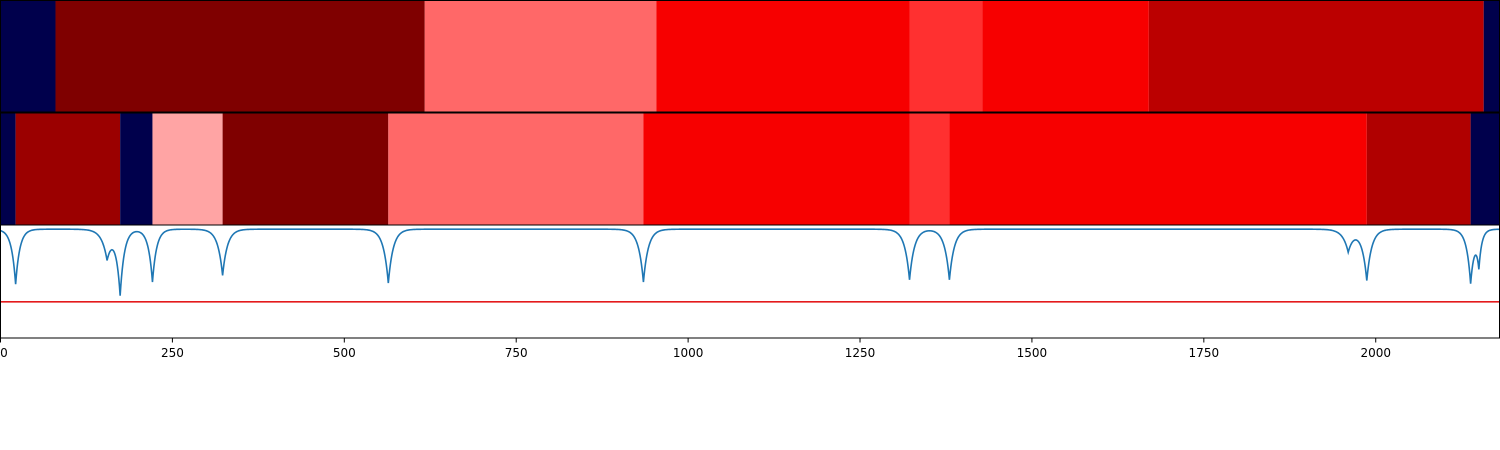  Describe the element at coordinates (1204, 353) in the screenshot. I see `x-tick-label-1750: 1750` at that location.